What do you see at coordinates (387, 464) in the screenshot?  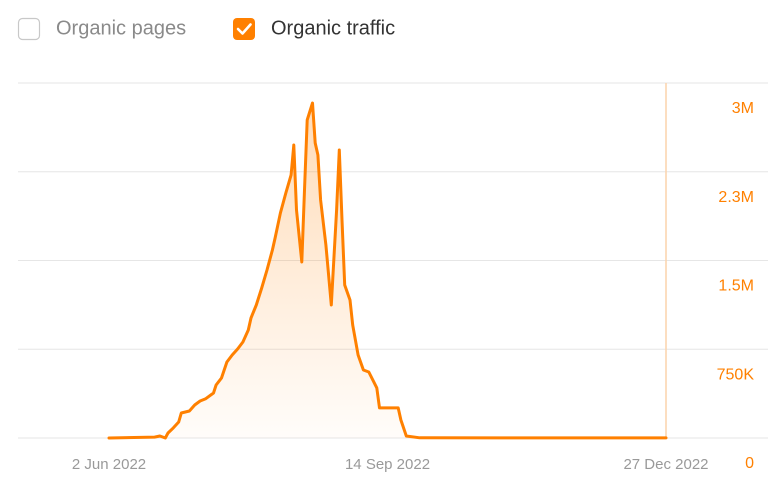 I see `x-tick-label: 14 Sep 2022` at bounding box center [387, 464].